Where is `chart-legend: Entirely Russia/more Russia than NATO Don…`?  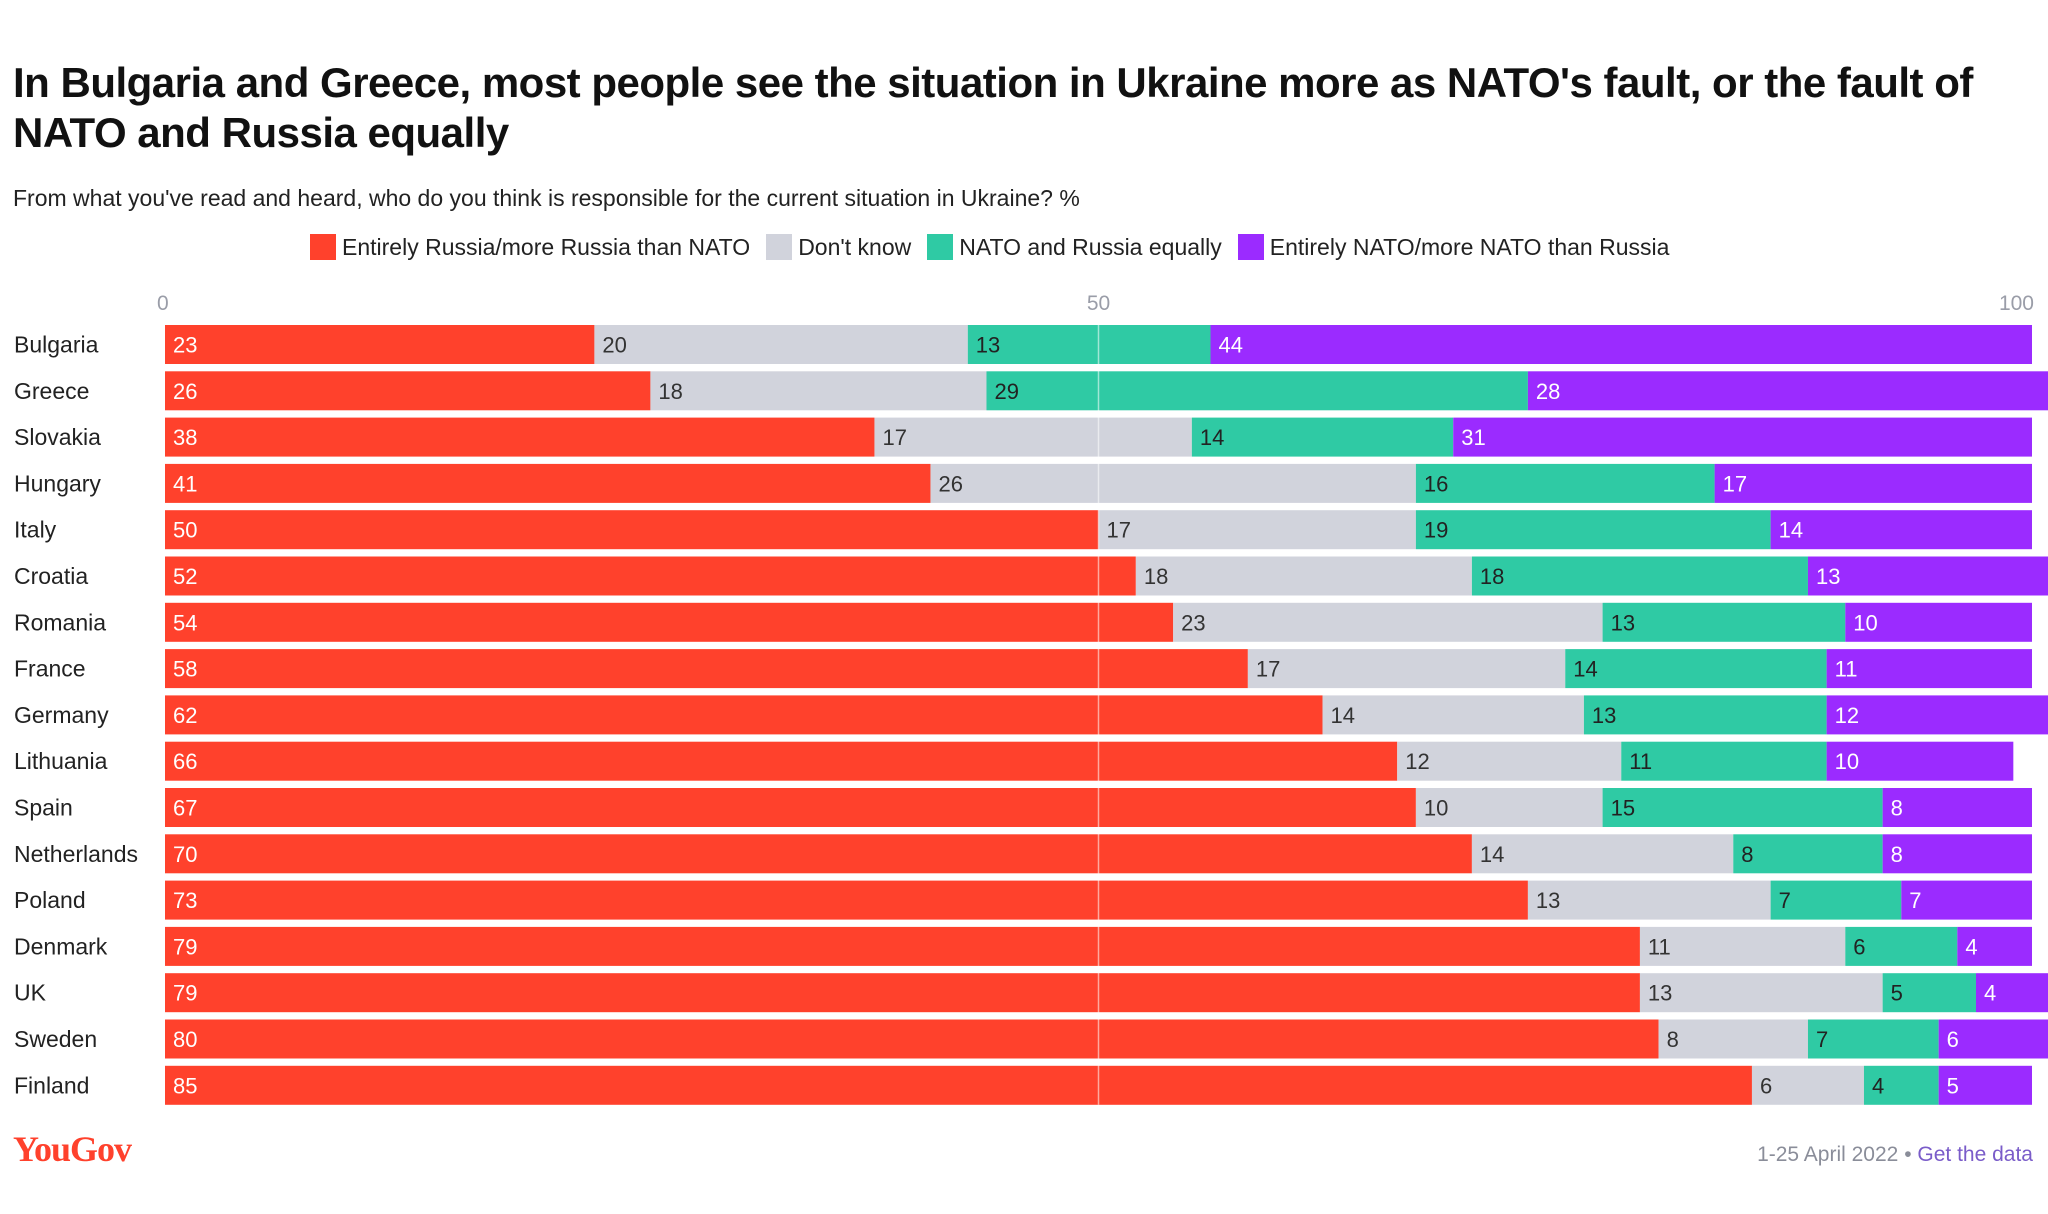
chart-legend: Entirely Russia/more Russia than NATO Don… is located at coordinates (997, 247).